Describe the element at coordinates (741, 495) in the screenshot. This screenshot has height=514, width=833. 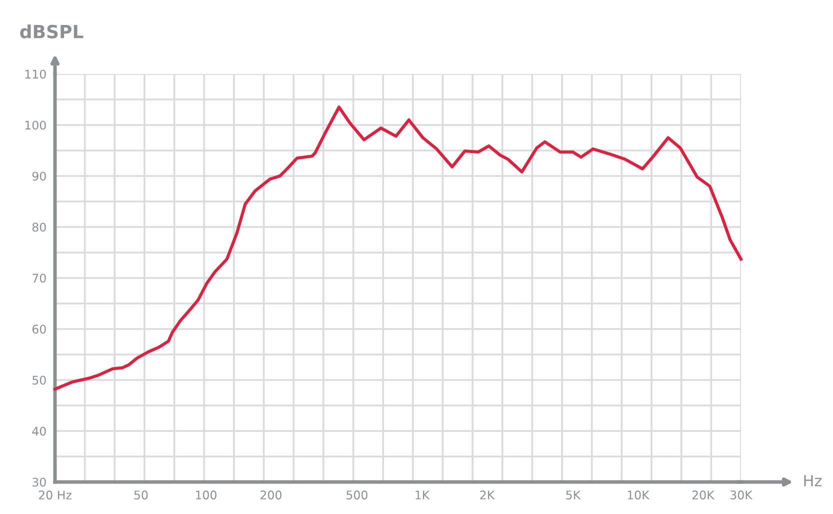
I see `x-tick-label: 30K` at that location.